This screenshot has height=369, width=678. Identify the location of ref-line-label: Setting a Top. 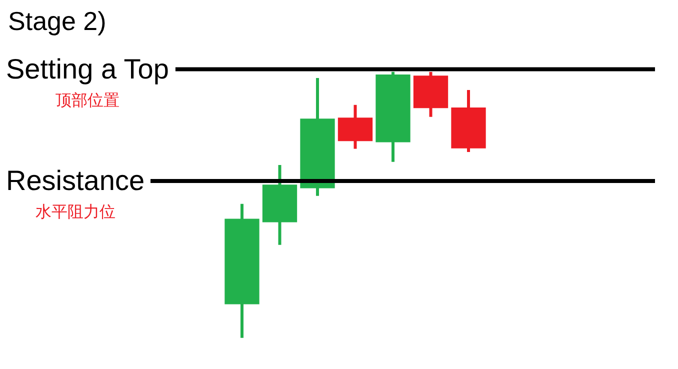
(87, 68).